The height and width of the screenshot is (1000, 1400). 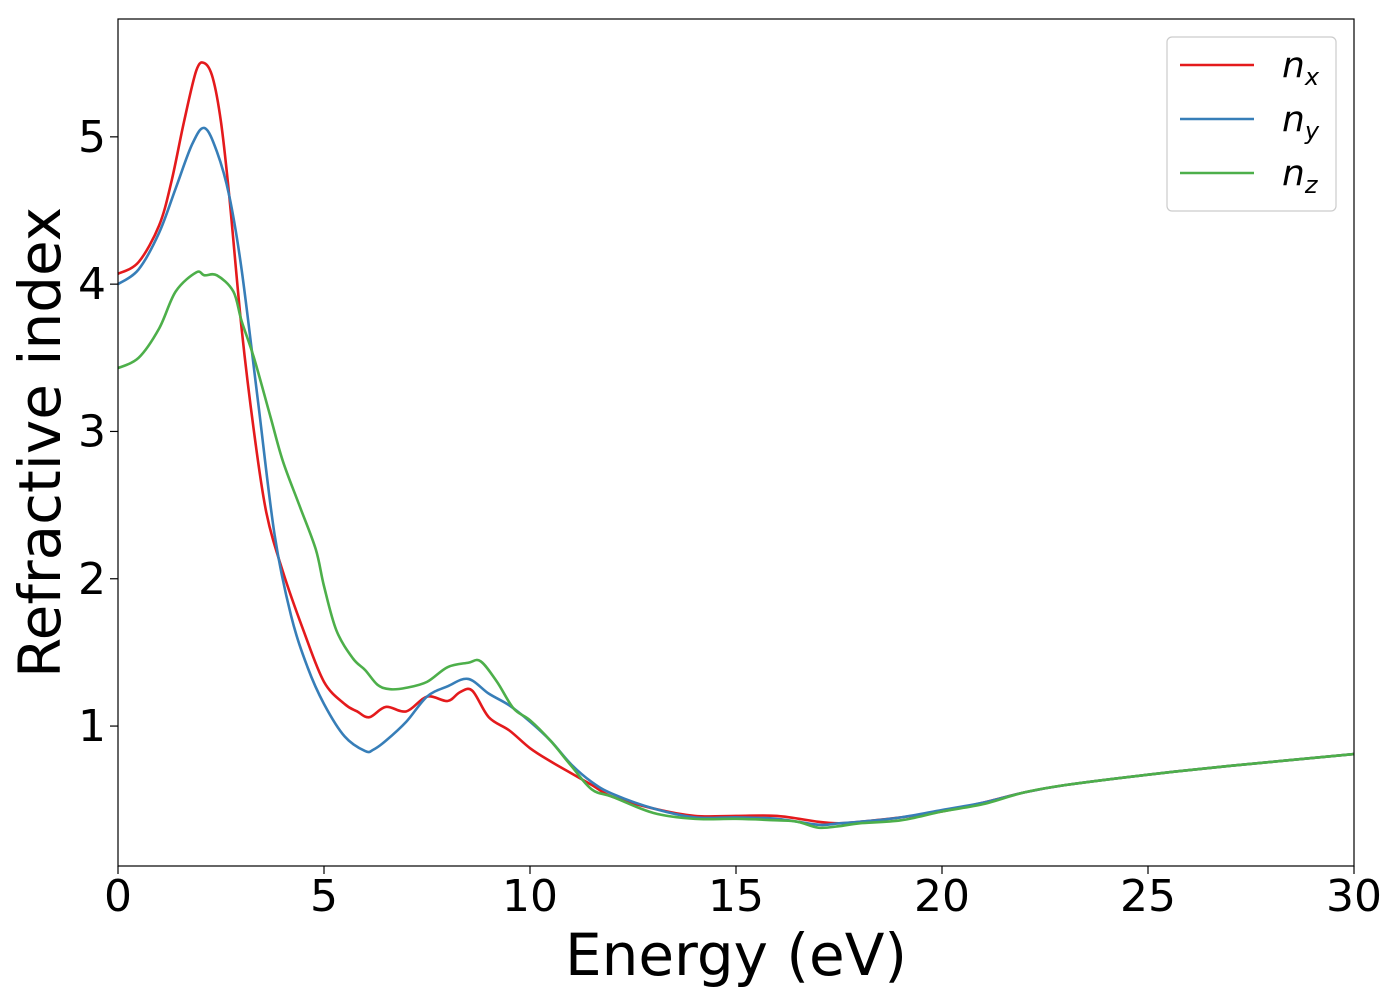 What do you see at coordinates (942, 896) in the screenshot?
I see `x-tick-label: 20` at bounding box center [942, 896].